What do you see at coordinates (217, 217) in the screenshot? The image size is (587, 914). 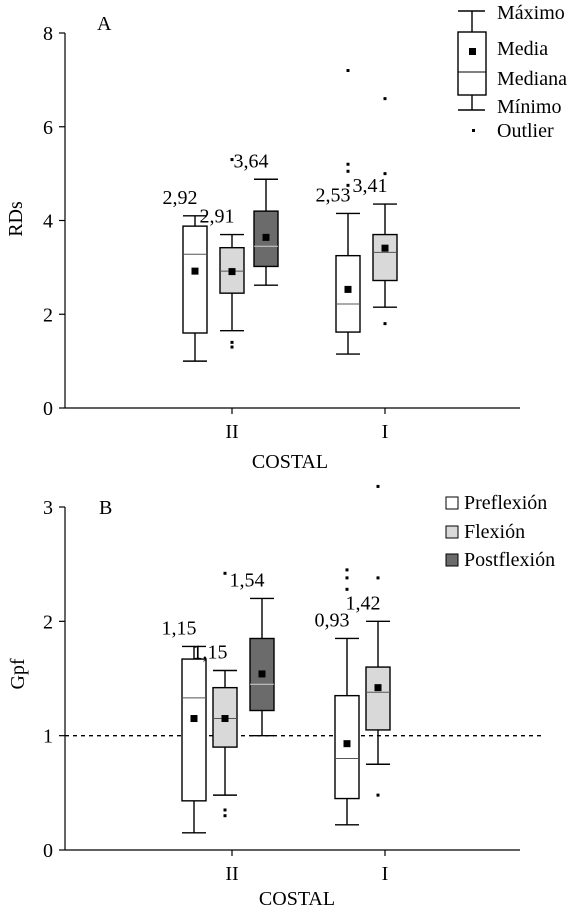 I see `mean-value-label: 2,91` at bounding box center [217, 217].